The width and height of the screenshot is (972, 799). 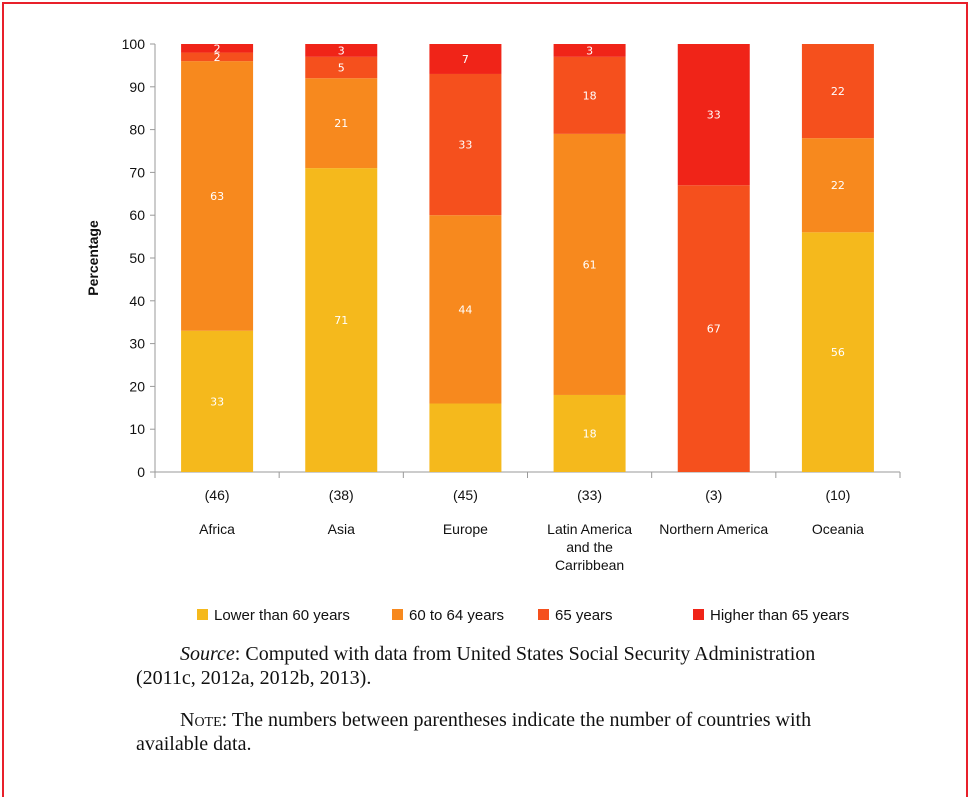 What do you see at coordinates (713, 529) in the screenshot?
I see `category-name-label: Northern America` at bounding box center [713, 529].